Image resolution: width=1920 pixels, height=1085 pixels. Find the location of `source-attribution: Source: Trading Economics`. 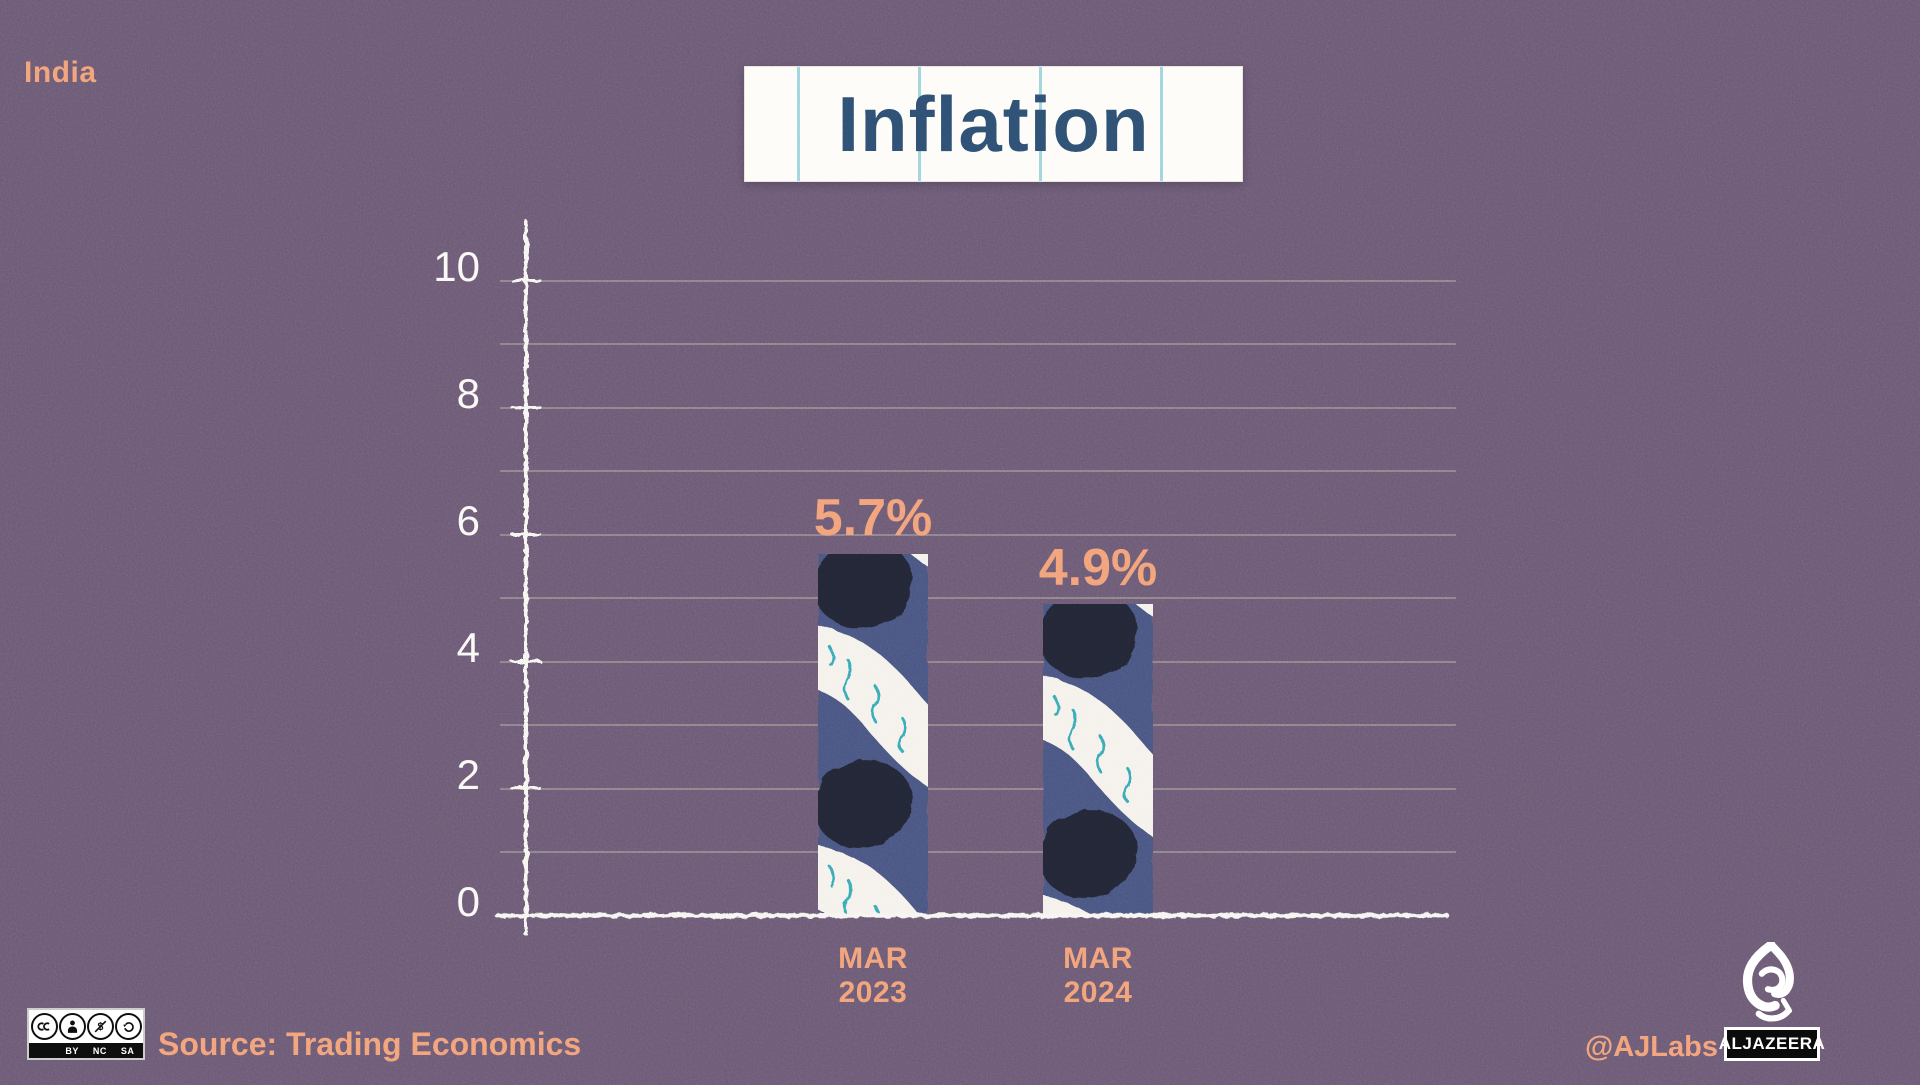

source-attribution: Source: Trading Economics is located at coordinates (370, 1044).